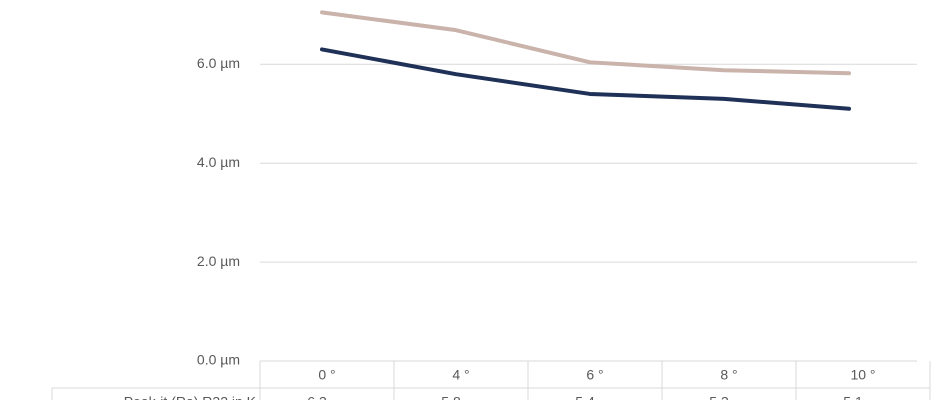  I want to click on x-tick-label: 10 °, so click(862, 375).